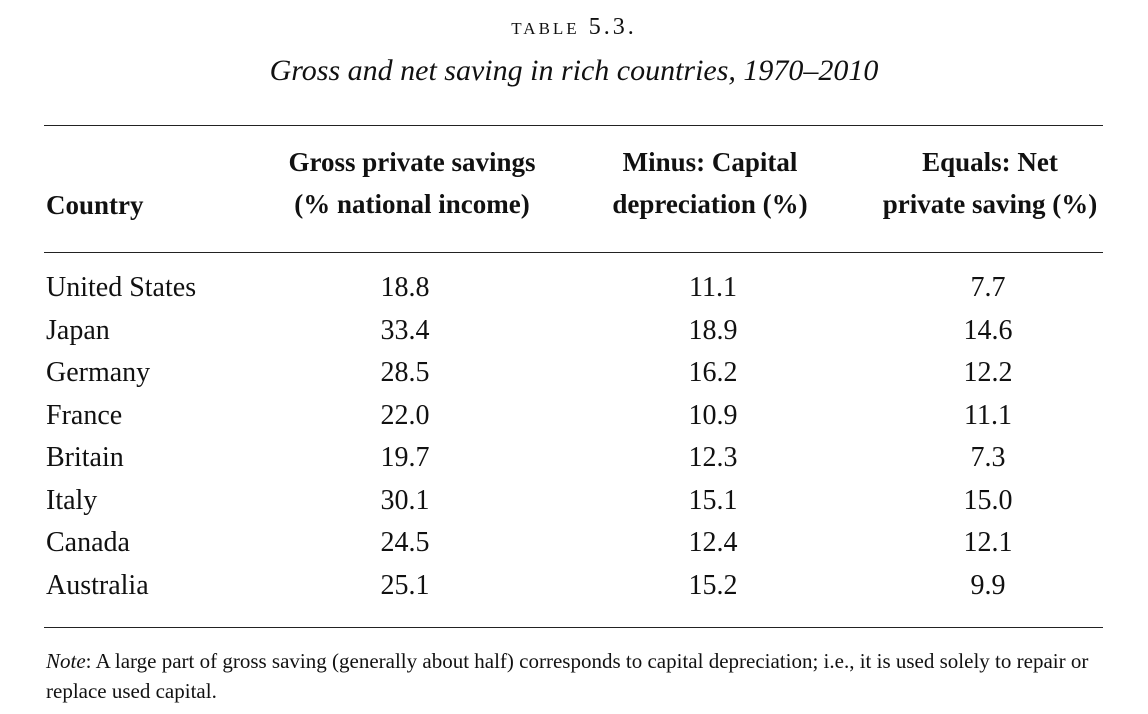 The image size is (1148, 714). I want to click on table-row: United States 18.8 11.1 7.7, so click(574, 288).